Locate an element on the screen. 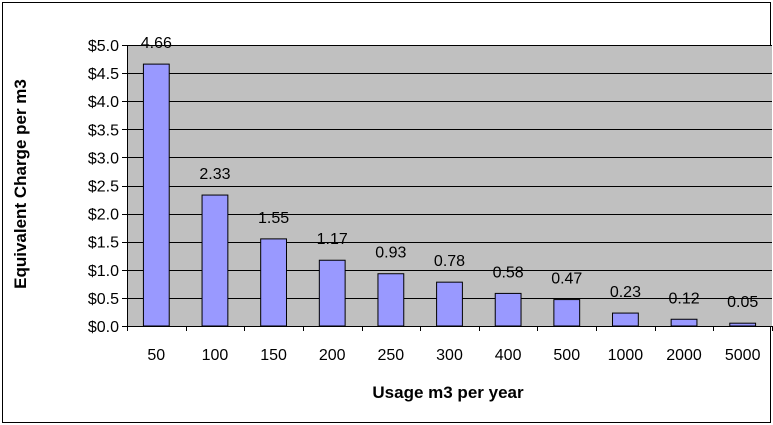 This screenshot has width=773, height=425. bar-2000 is located at coordinates (684, 322).